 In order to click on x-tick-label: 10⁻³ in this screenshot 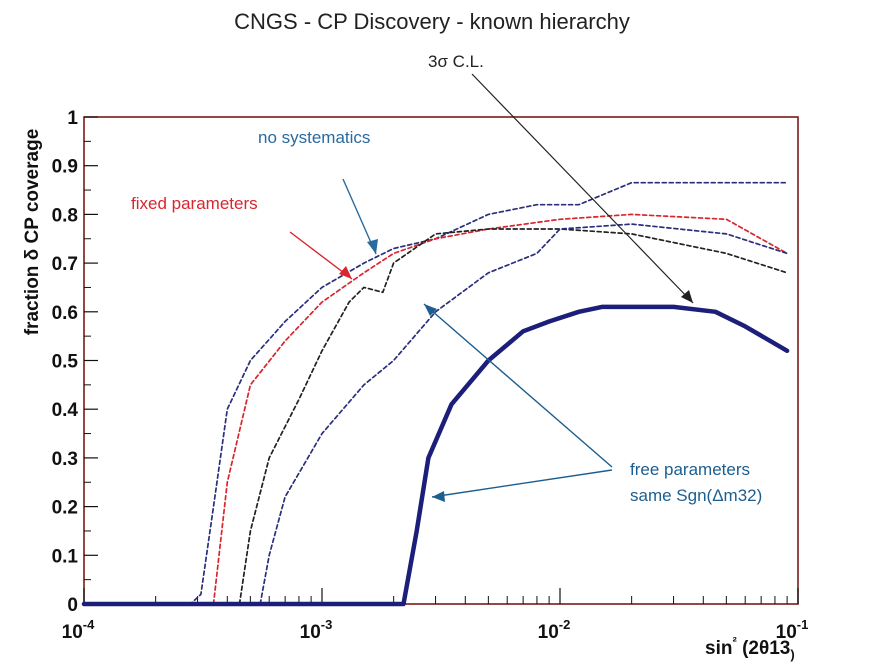, I will do `click(316, 630)`.